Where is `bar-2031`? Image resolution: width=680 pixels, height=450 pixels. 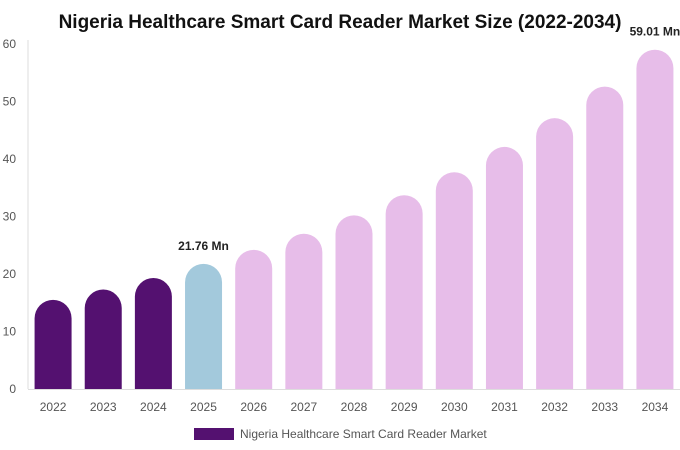 bar-2031 is located at coordinates (504, 267).